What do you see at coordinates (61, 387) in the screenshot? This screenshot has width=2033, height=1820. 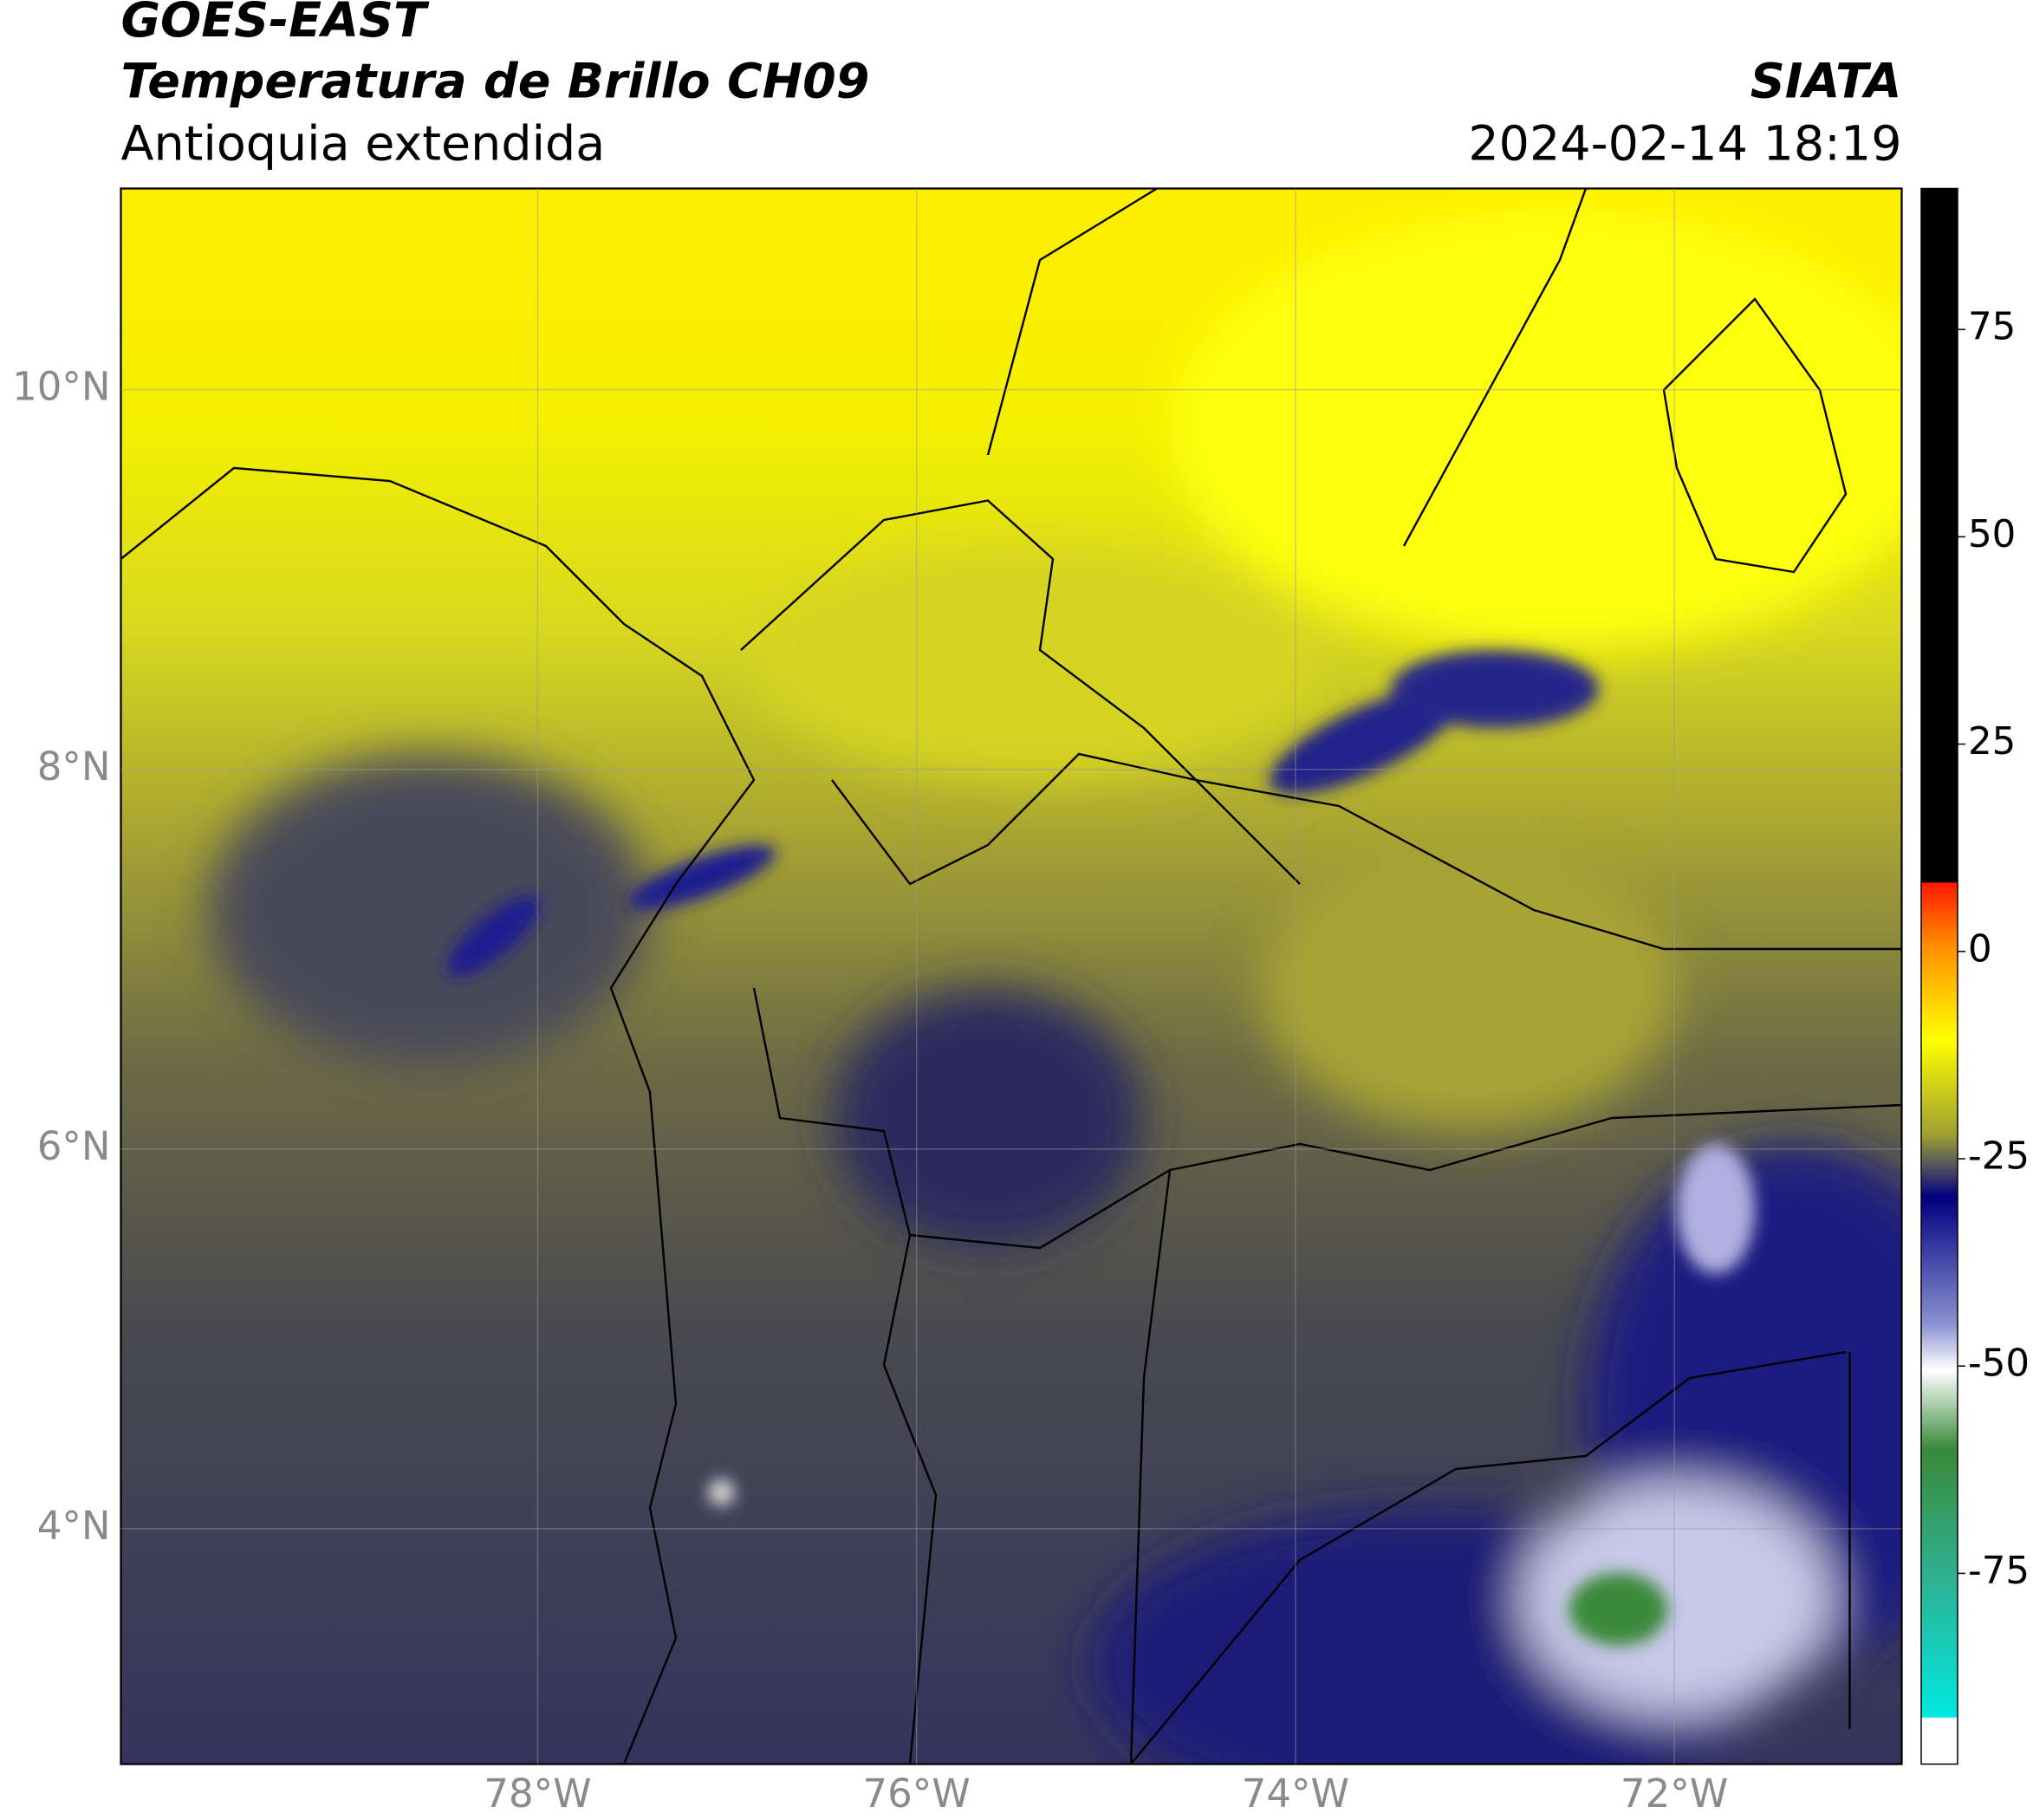 I see `y-tick-label: 10°N` at bounding box center [61, 387].